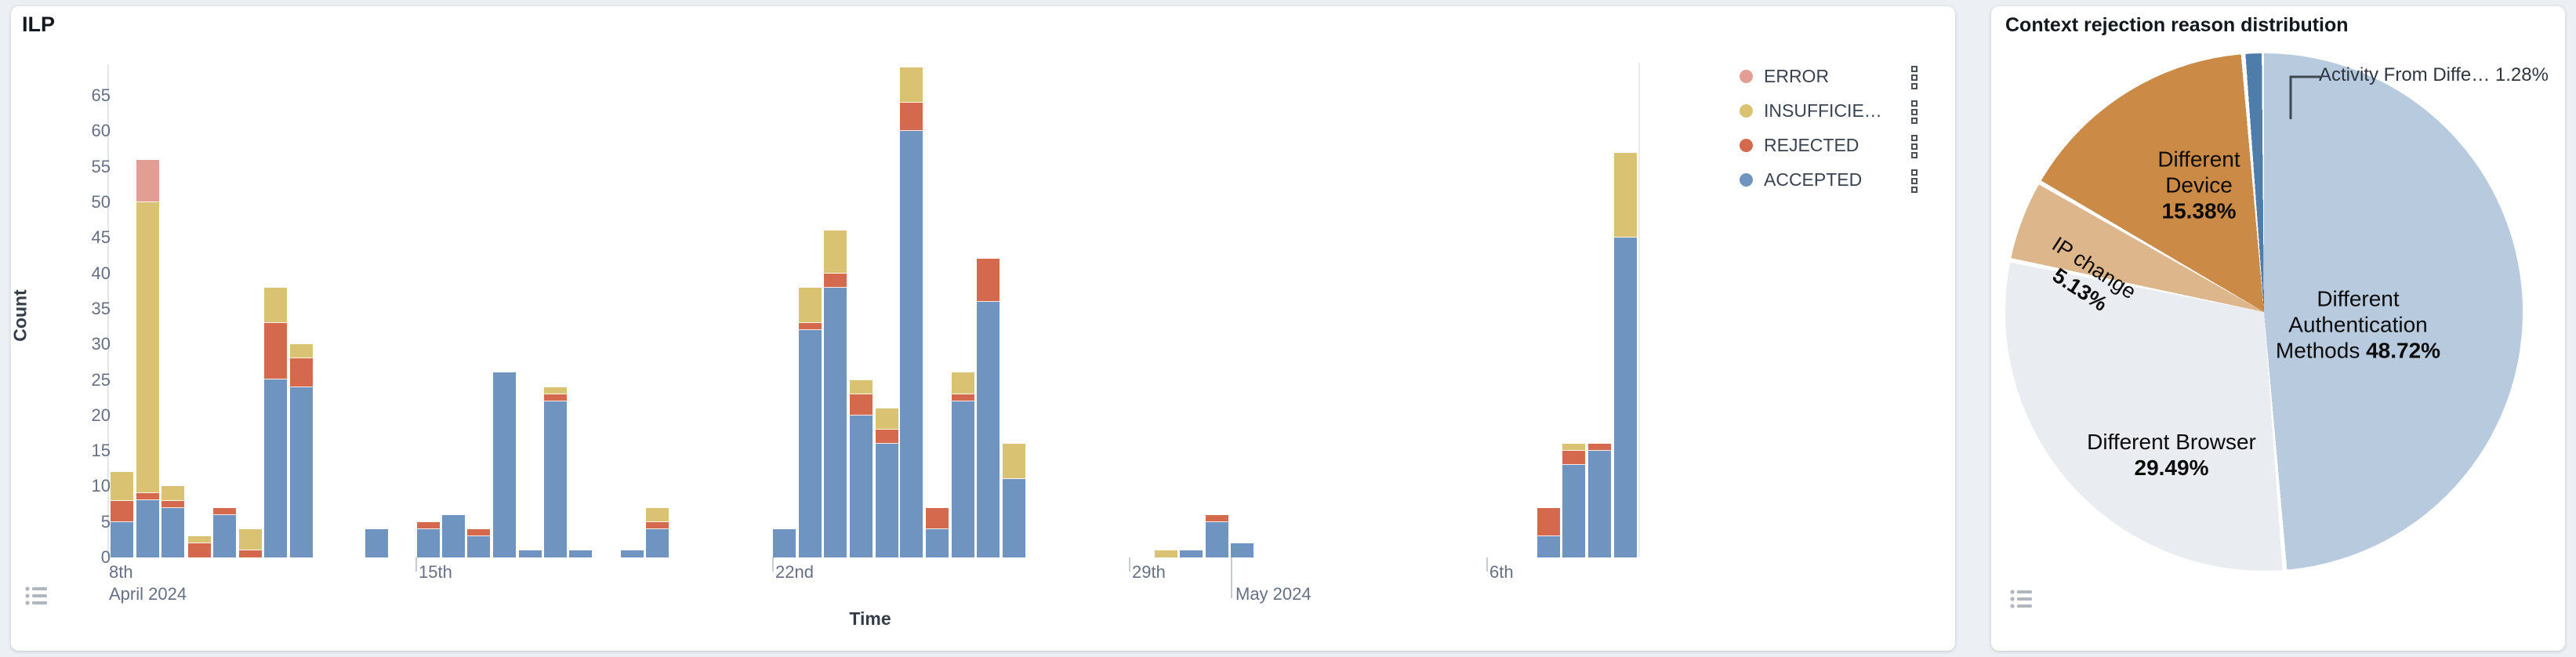 The width and height of the screenshot is (2576, 657). Describe the element at coordinates (148, 180) in the screenshot. I see `bar-segment-error` at that location.